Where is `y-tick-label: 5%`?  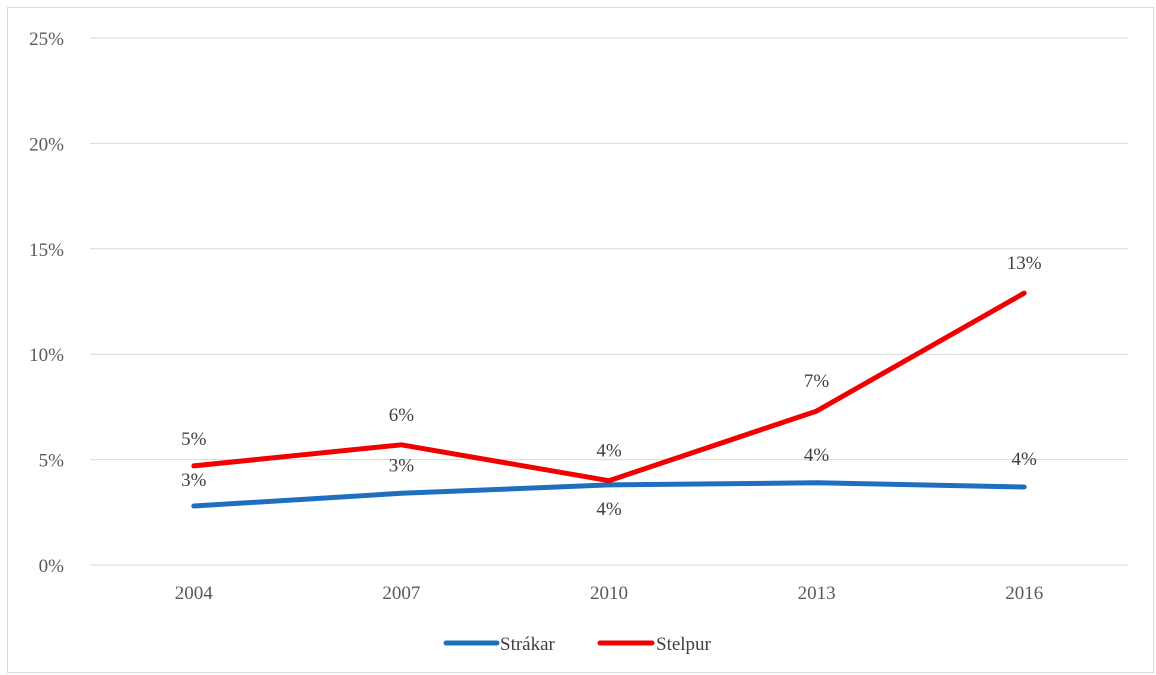
y-tick-label: 5% is located at coordinates (52, 461).